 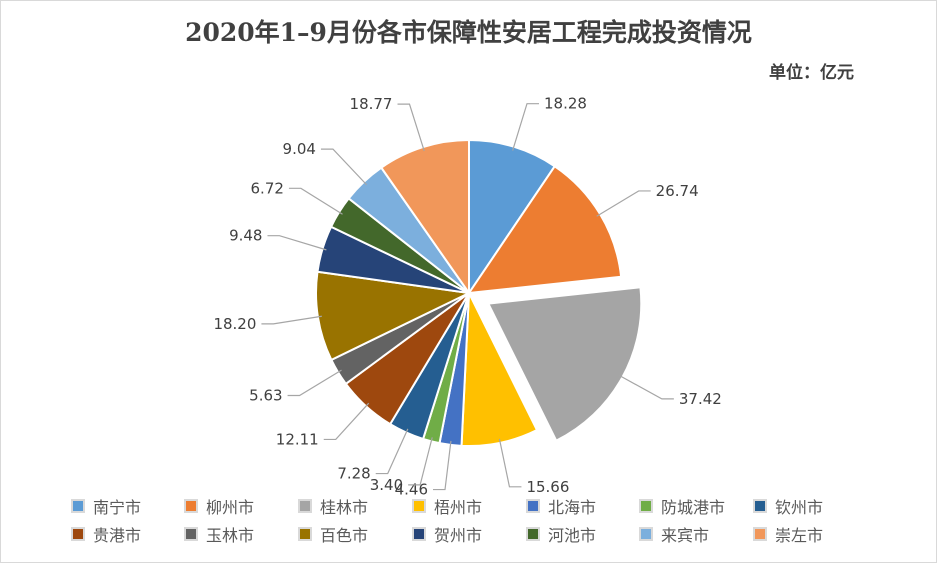 I want to click on legend-item: 南宁市, so click(x=106, y=506).